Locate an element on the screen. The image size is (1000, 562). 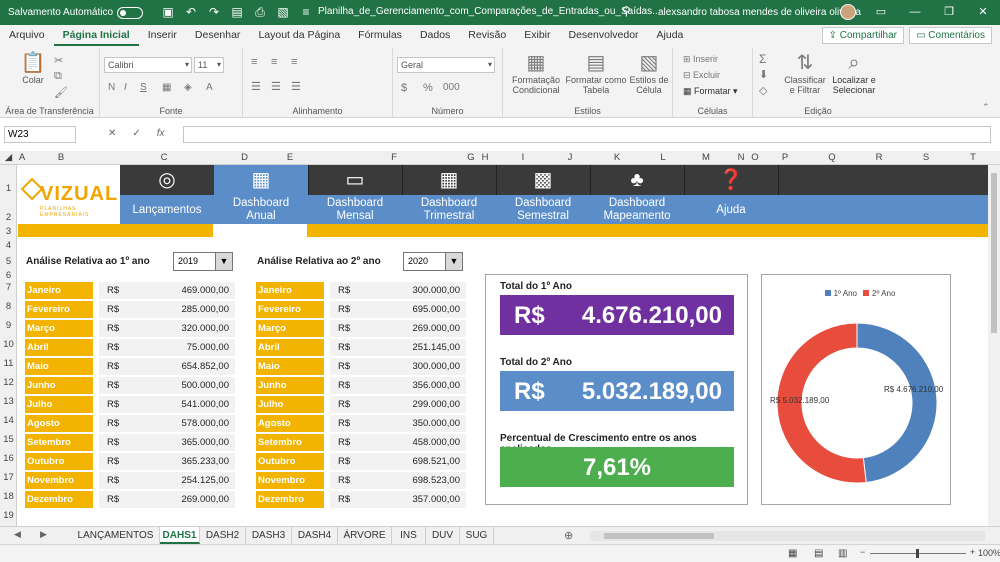
row-header-10: 10 is located at coordinates (8, 344).